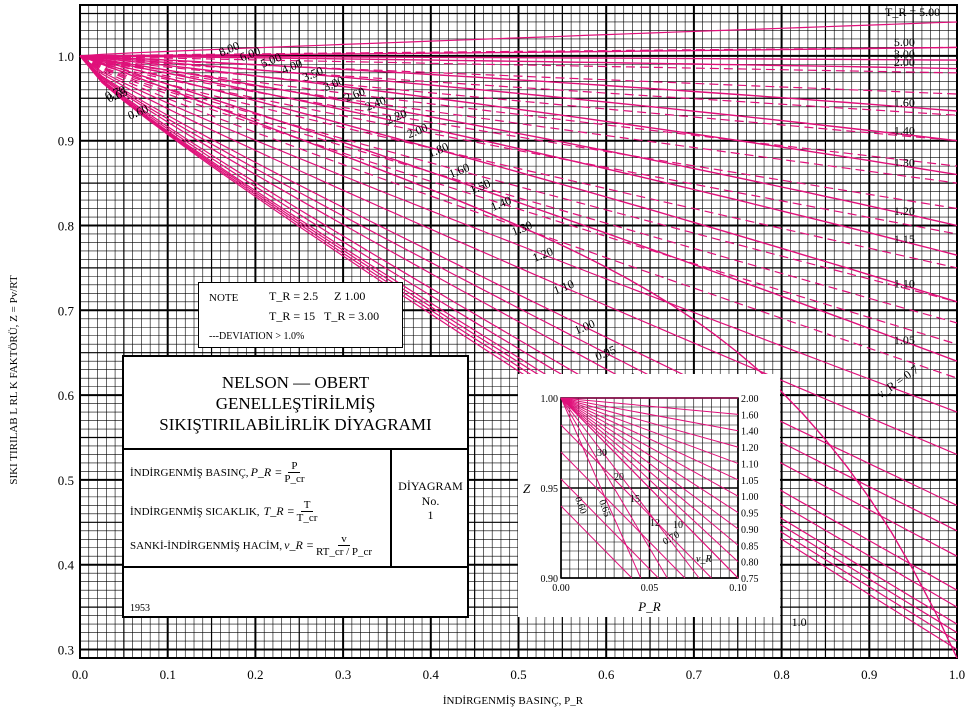  What do you see at coordinates (678, 525) in the screenshot?
I see `inset-vr-label: 10` at bounding box center [678, 525].